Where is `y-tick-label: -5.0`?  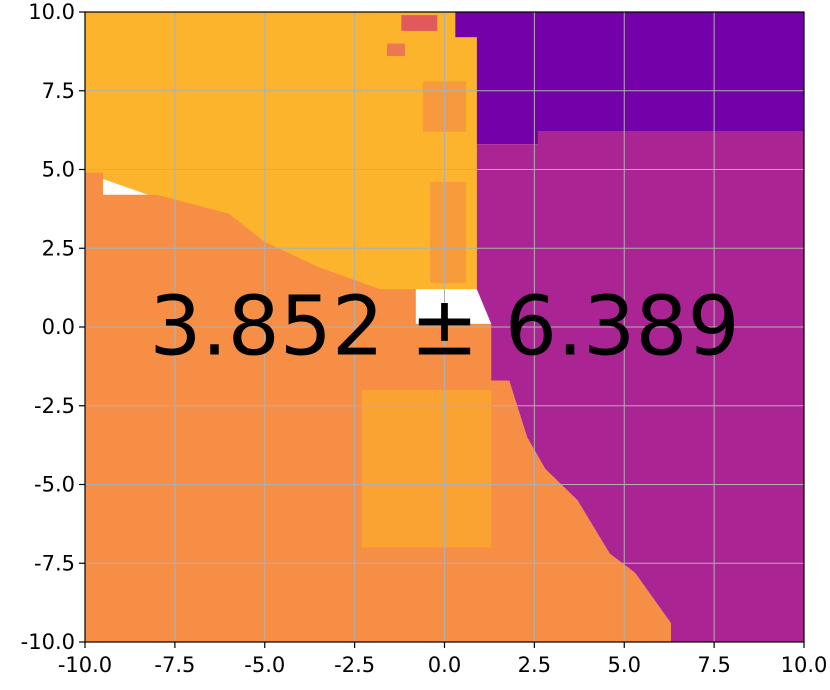 y-tick-label: -5.0 is located at coordinates (54, 485).